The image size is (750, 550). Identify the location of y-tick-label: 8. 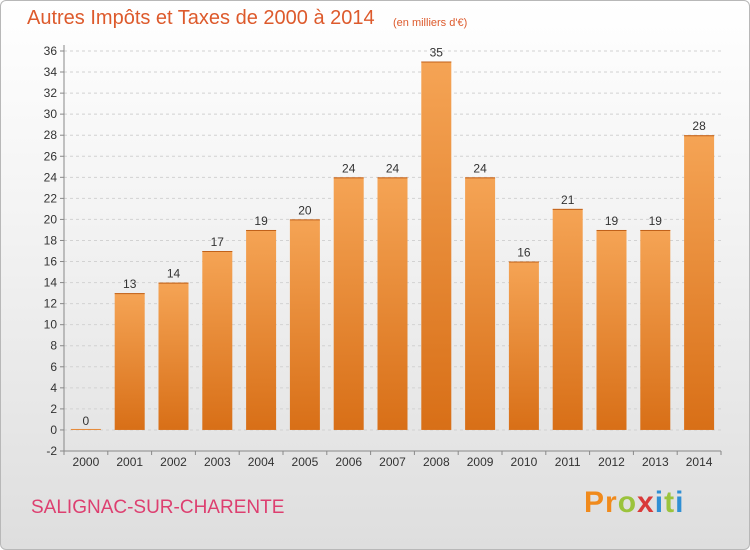
(53, 346).